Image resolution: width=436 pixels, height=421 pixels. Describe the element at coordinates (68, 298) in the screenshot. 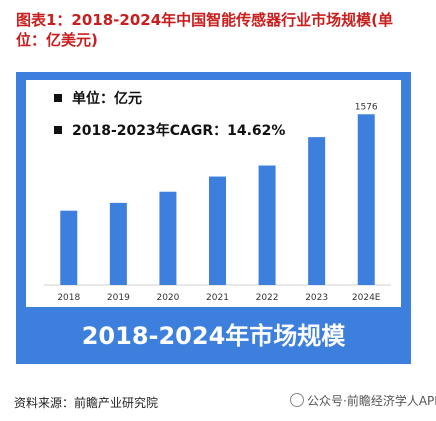

I see `x-tick-label: 2018` at that location.